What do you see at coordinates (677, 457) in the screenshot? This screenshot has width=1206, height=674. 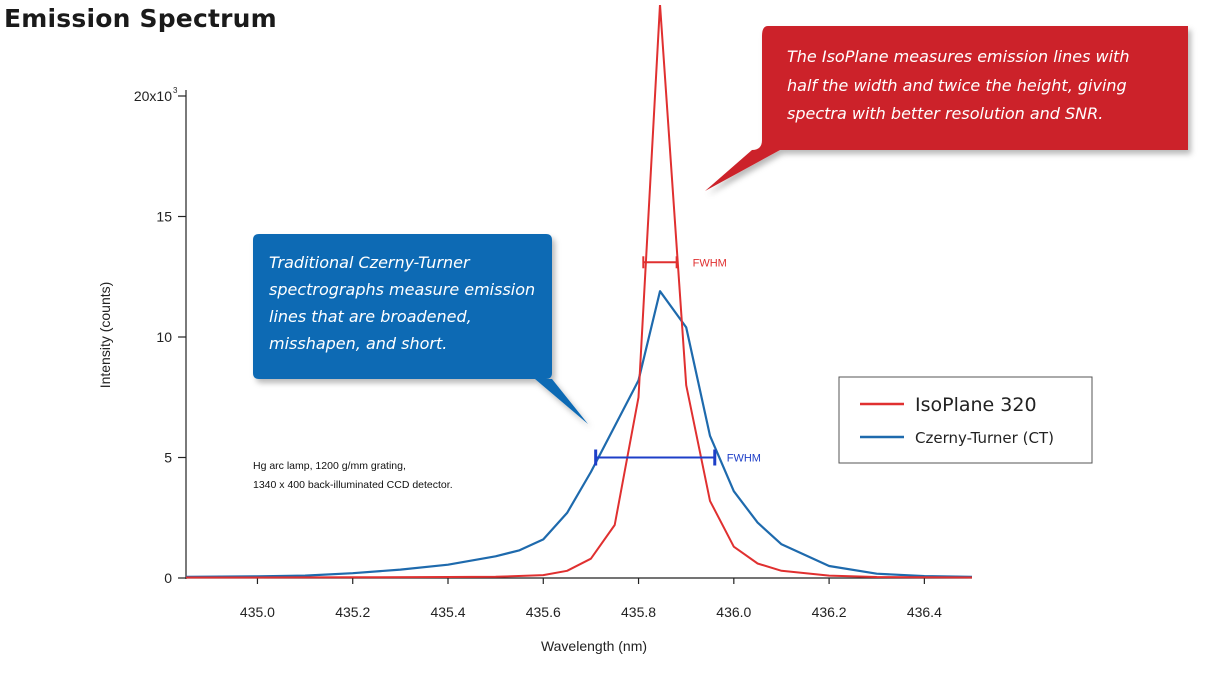 I see `fwhm-marker-czerny-turner: FWHM` at bounding box center [677, 457].